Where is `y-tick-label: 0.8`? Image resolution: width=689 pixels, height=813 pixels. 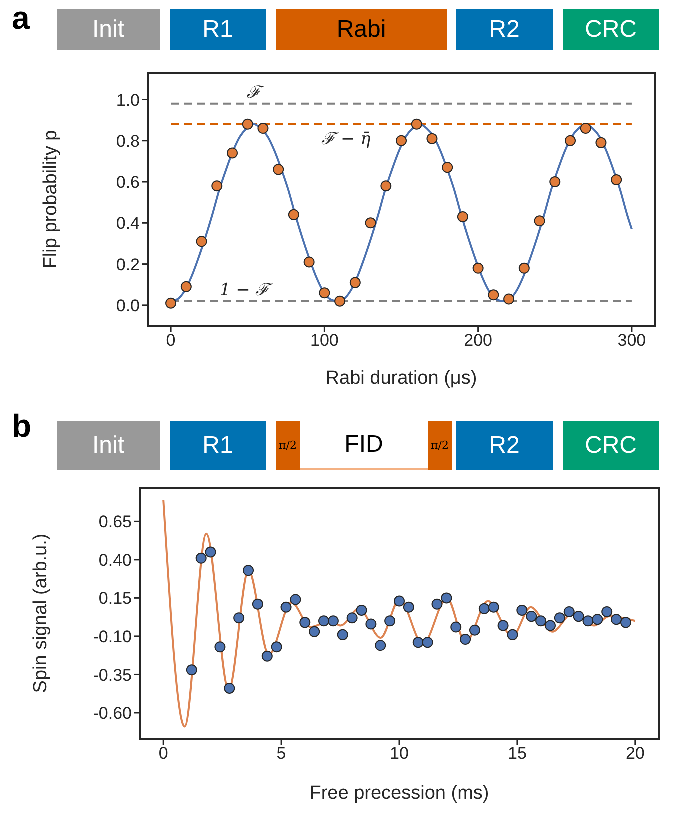 y-tick-label: 0.8 is located at coordinates (128, 141).